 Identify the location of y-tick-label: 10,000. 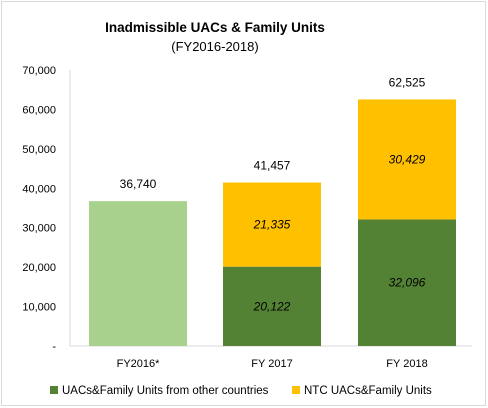
(39, 308).